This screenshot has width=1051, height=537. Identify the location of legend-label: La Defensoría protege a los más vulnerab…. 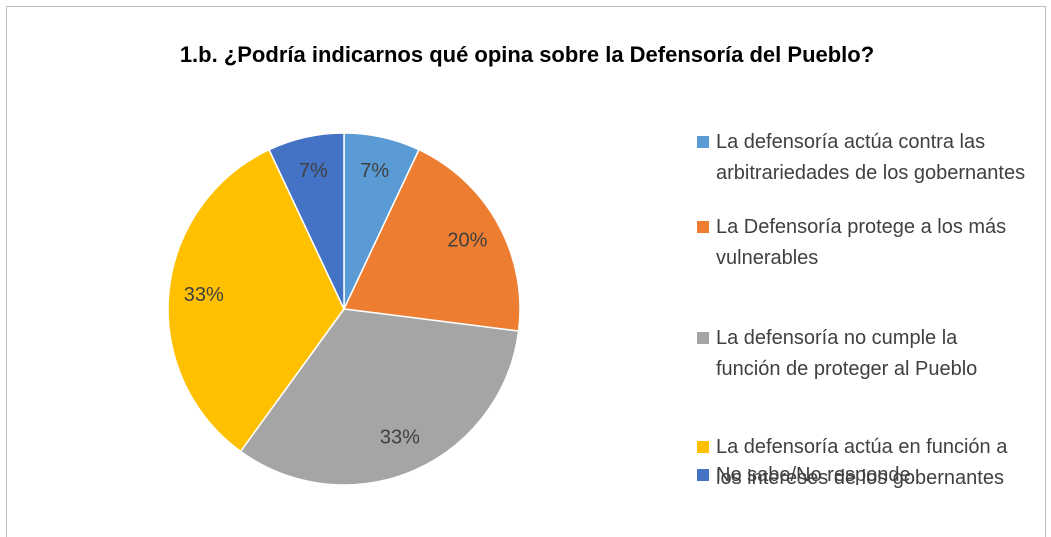
(861, 242).